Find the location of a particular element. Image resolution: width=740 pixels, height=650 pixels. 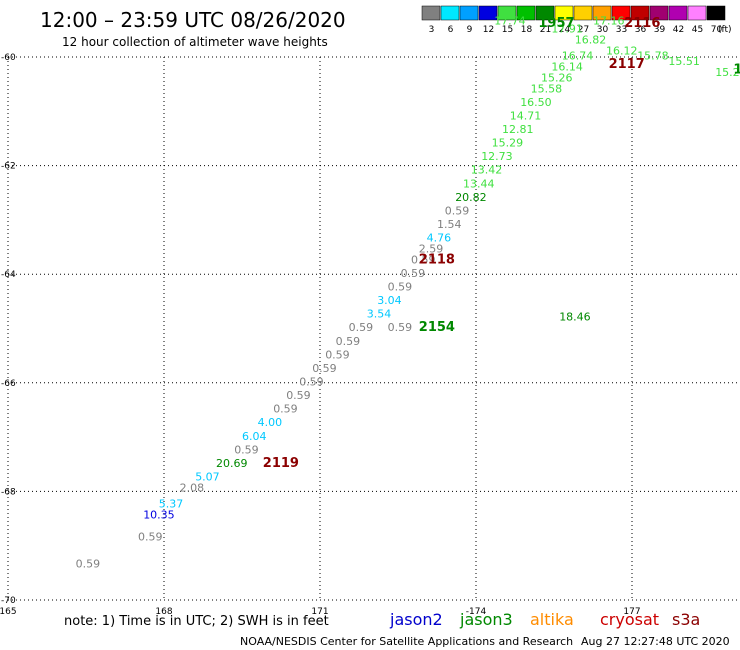

wave-height-label: 12.81 is located at coordinates (518, 129).